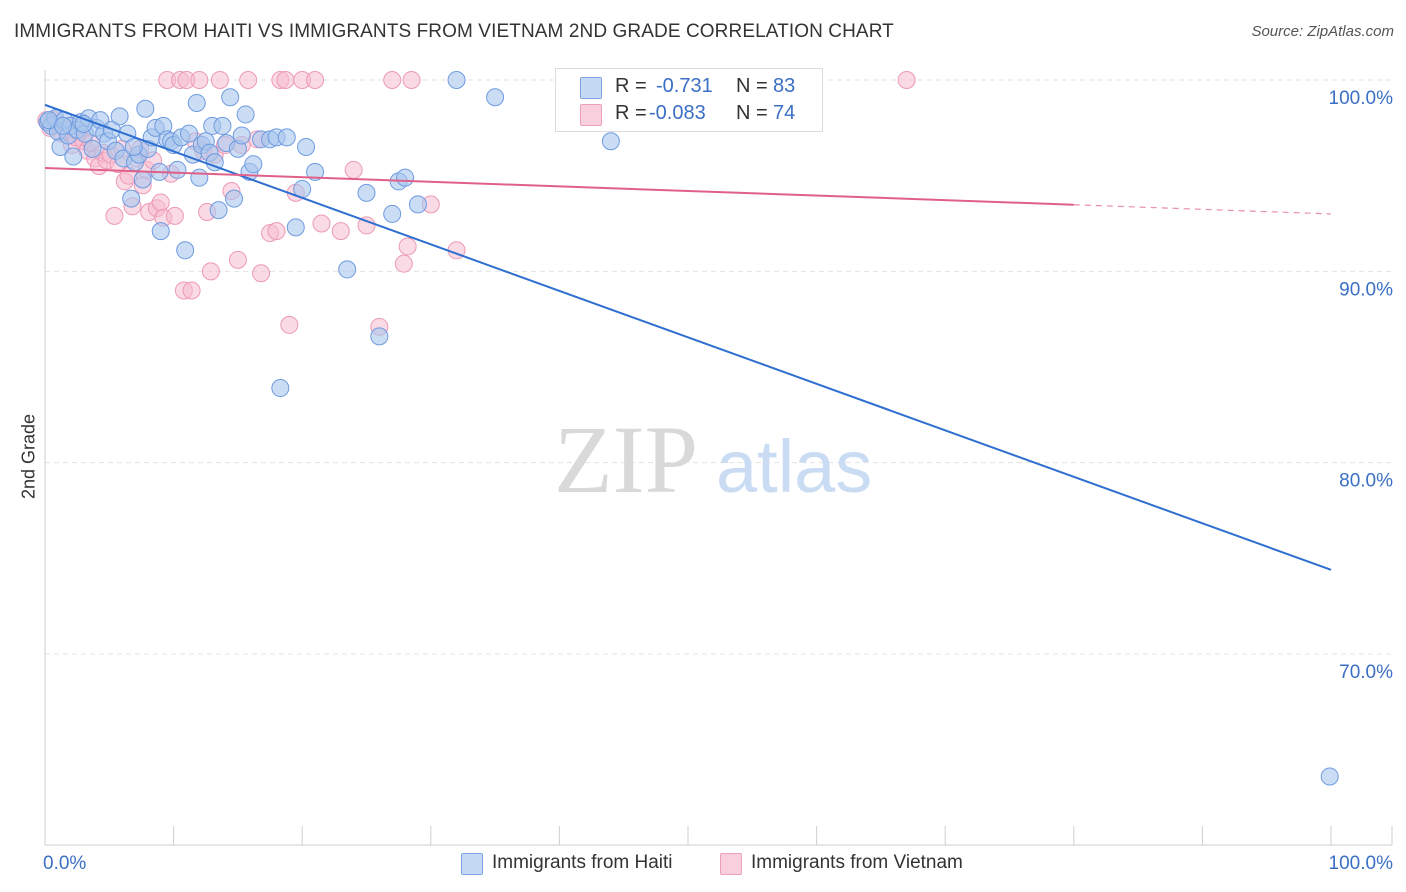 Image resolution: width=1406 pixels, height=892 pixels. I want to click on legend-r-label-vietnam: R =, so click(631, 113).